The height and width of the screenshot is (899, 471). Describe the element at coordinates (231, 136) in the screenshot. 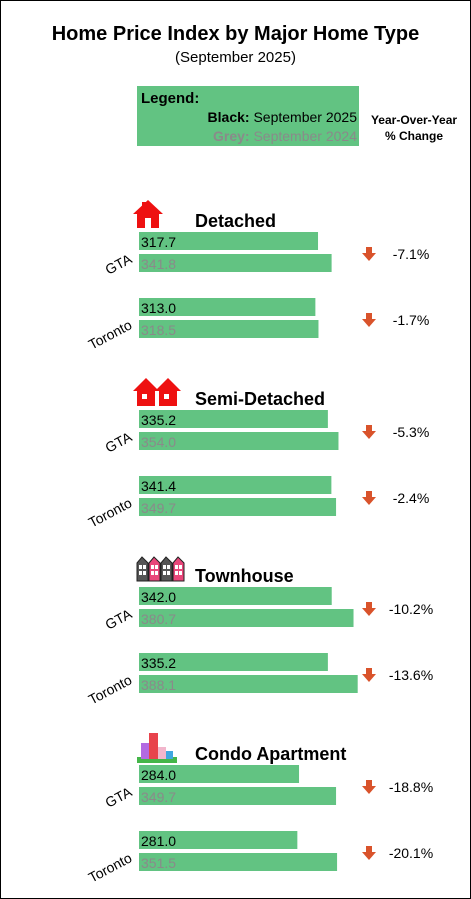

I see `legend-prior-key: Grey:` at that location.